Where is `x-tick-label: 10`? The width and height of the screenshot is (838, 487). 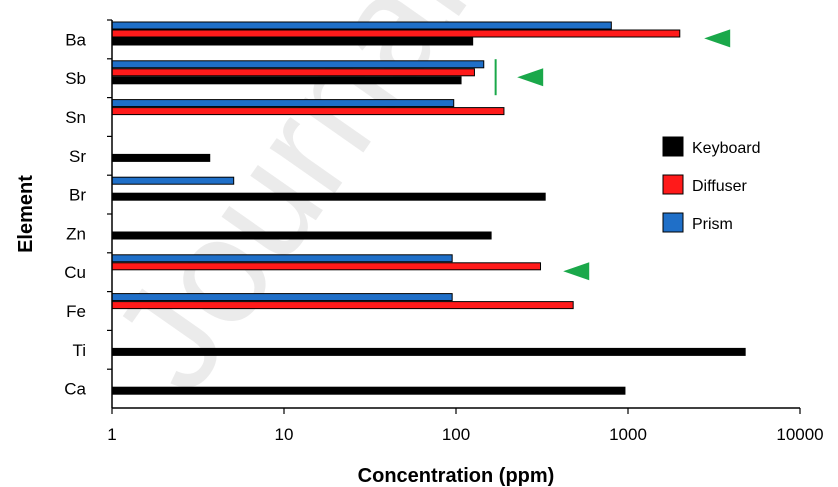 x-tick-label: 10 is located at coordinates (284, 434).